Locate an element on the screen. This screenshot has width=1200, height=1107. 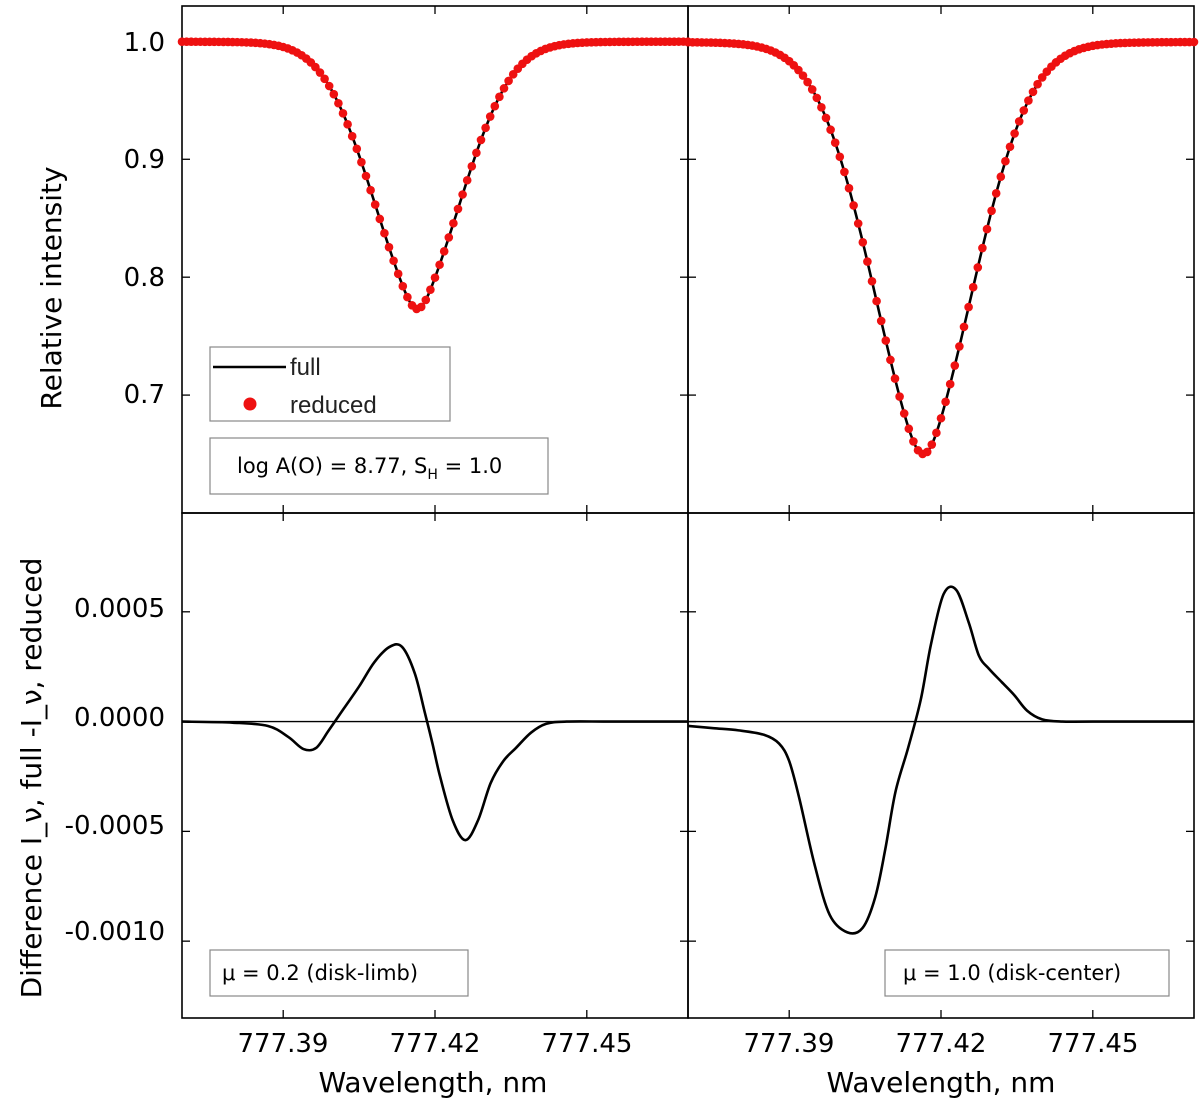
annotation-abundance: log A(O) = 8.77, SH = 1.0 is located at coordinates (379, 466).